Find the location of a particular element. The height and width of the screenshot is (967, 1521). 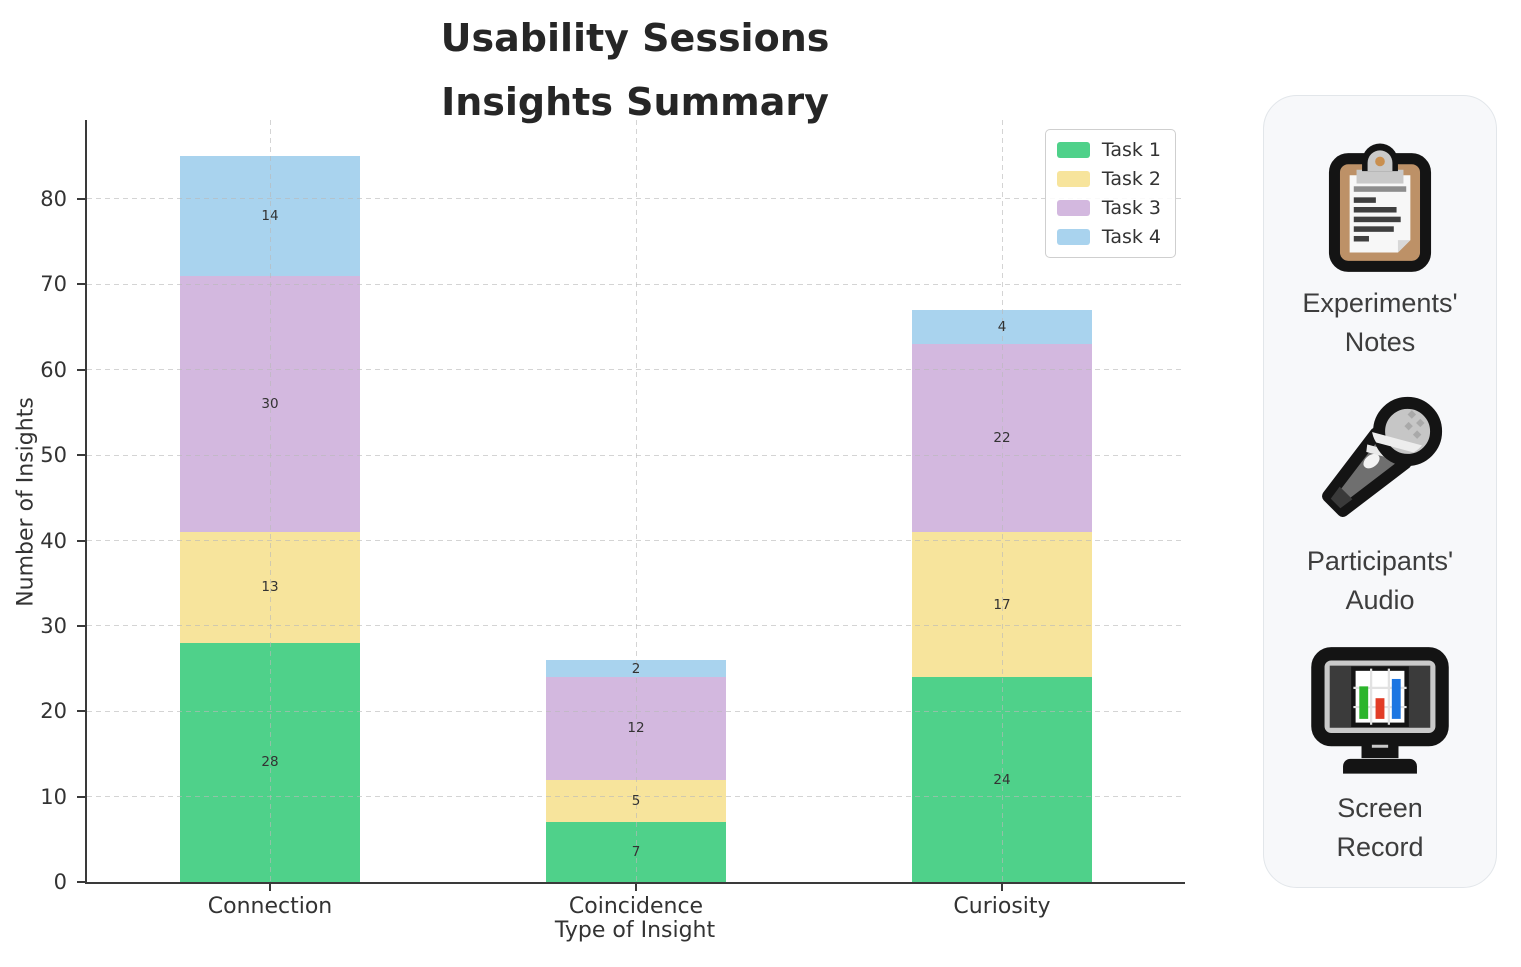

legend: Task 1 Task 2 Task 3 Task 4 is located at coordinates (1110, 193).